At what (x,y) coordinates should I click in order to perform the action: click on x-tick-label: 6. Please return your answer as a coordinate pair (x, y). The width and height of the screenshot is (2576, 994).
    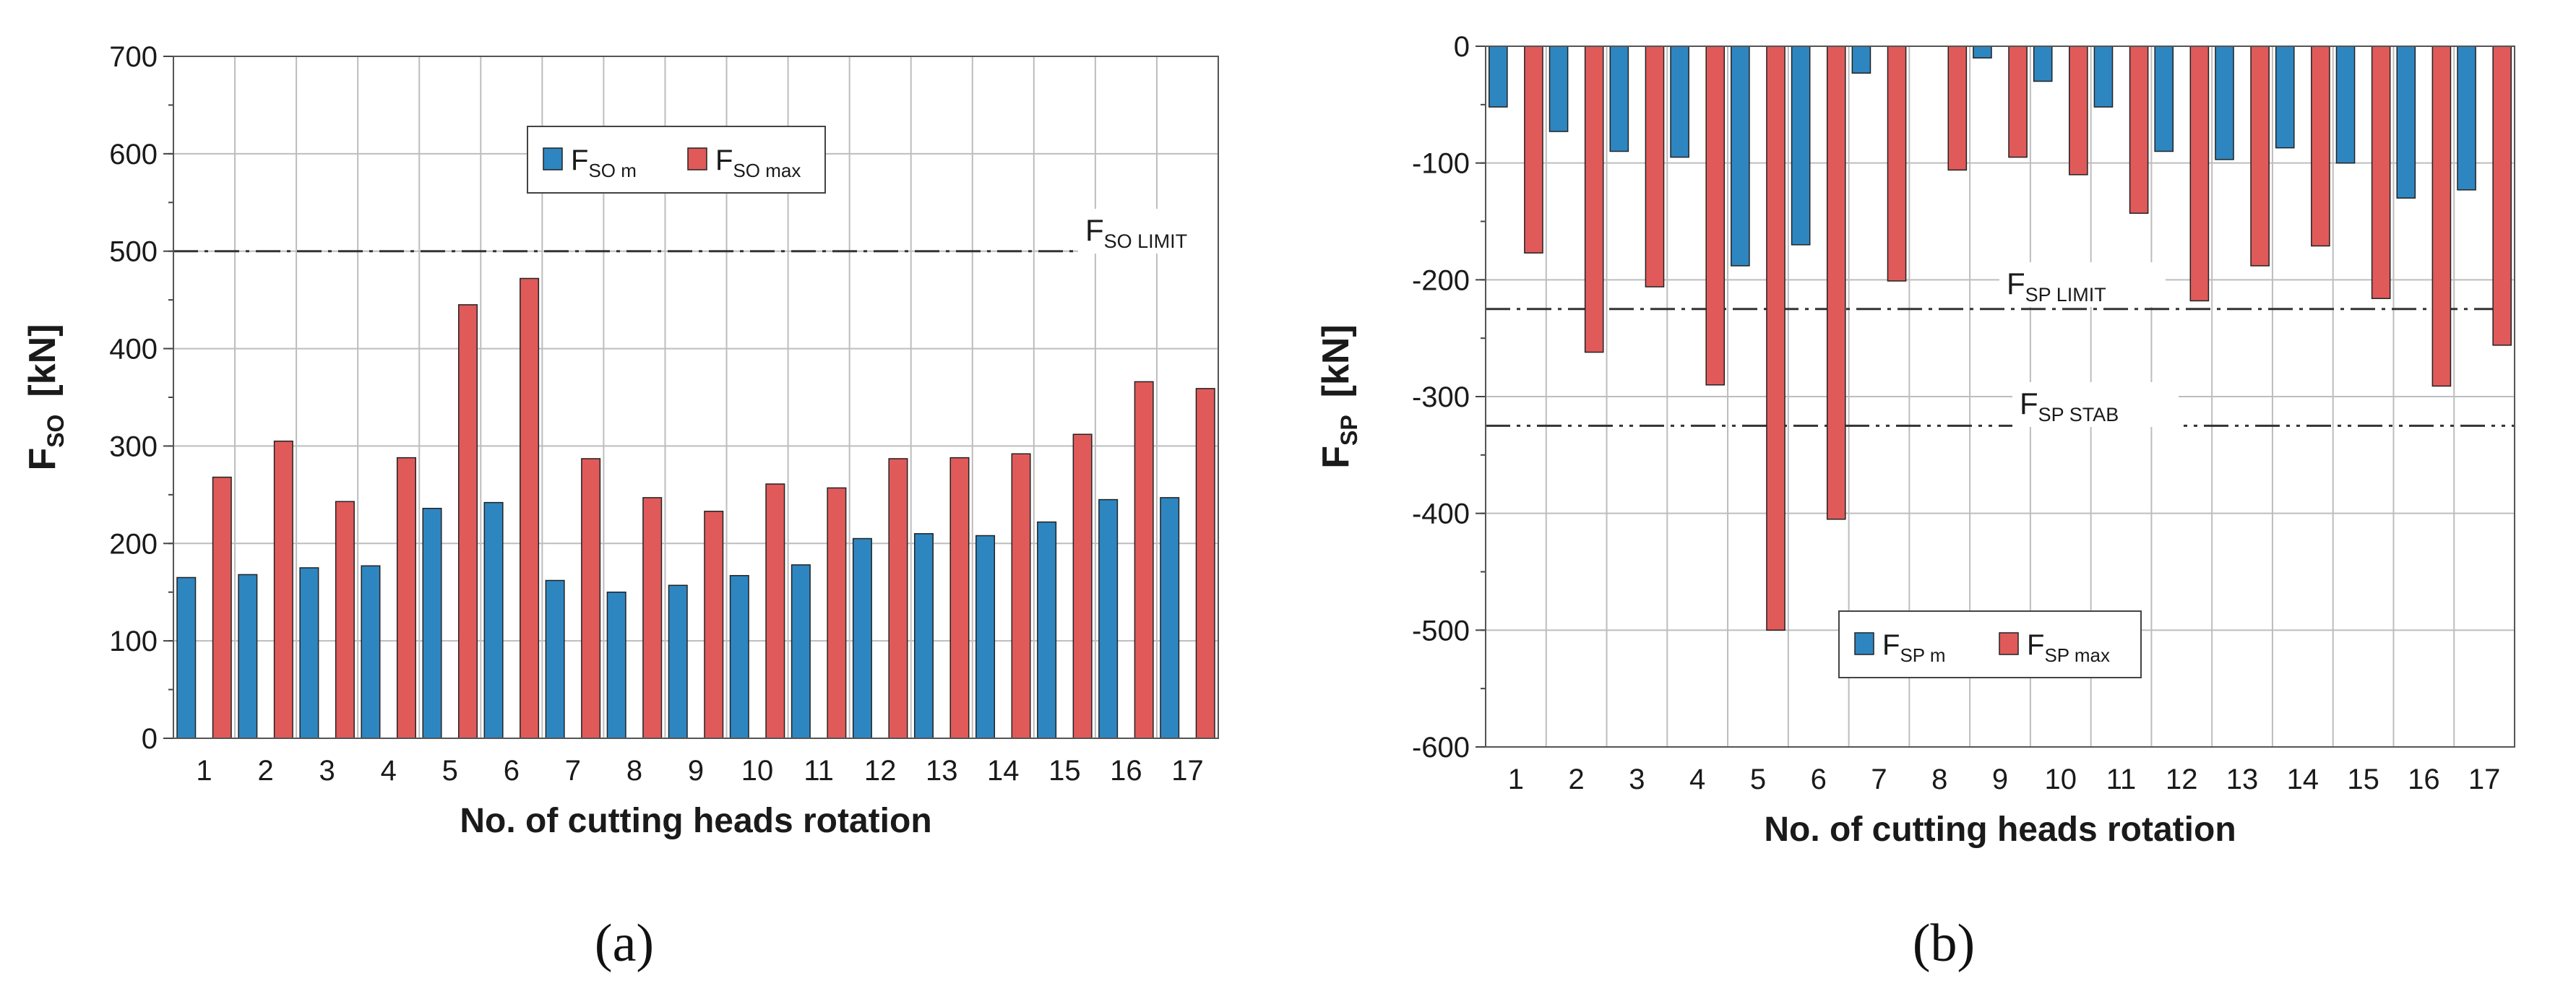
    Looking at the image, I should click on (1819, 779).